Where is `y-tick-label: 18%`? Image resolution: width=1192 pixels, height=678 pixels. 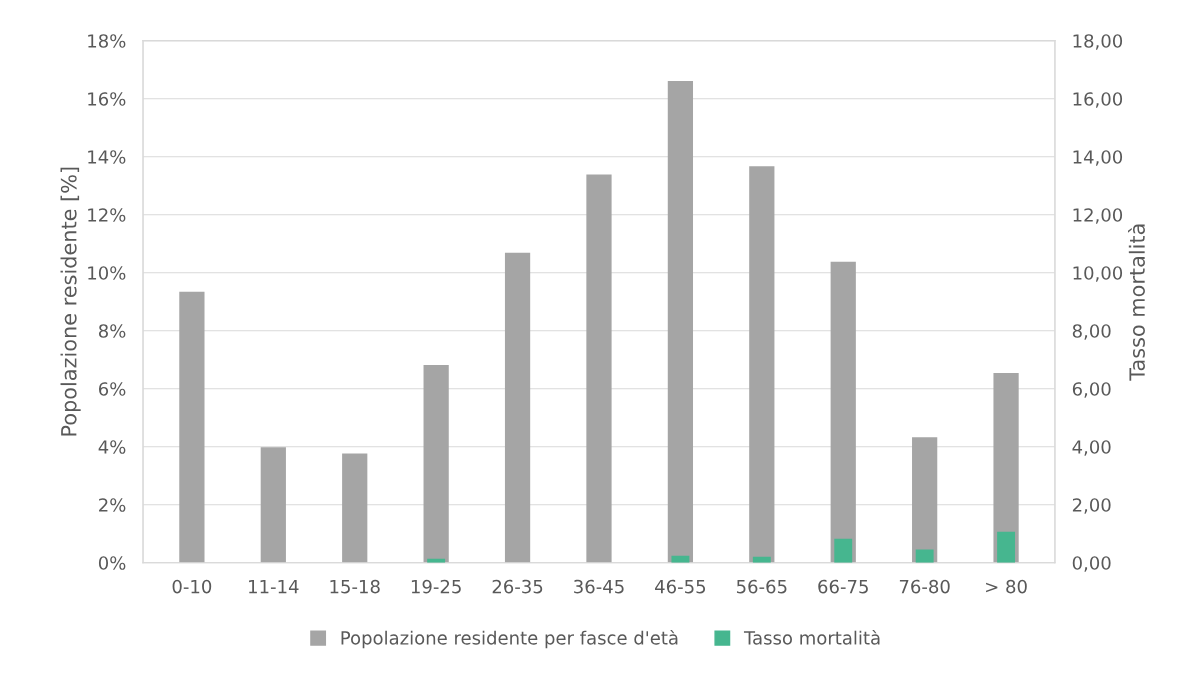
y-tick-label: 18% is located at coordinates (107, 41).